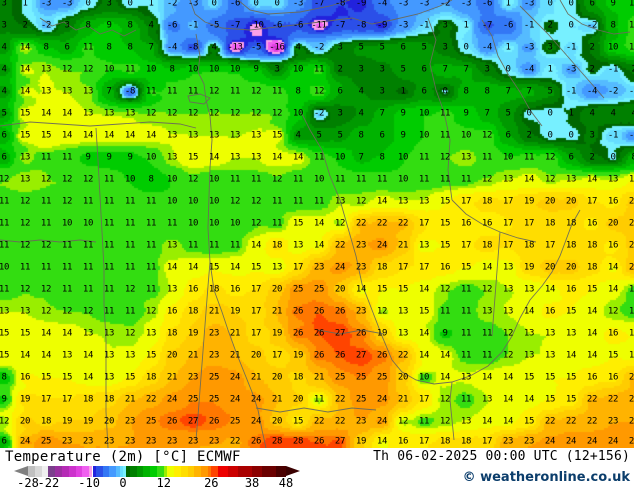  Describe the element at coordinates (164, 483) in the screenshot. I see `colorbar-tick-label: 12` at that location.